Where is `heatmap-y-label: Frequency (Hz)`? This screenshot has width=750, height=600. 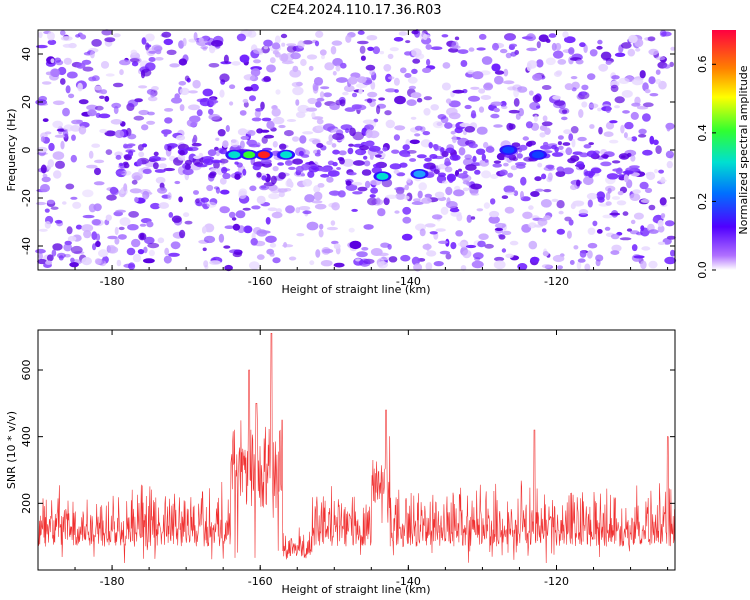
heatmap-y-label: Frequency (Hz) is located at coordinates (11, 150).